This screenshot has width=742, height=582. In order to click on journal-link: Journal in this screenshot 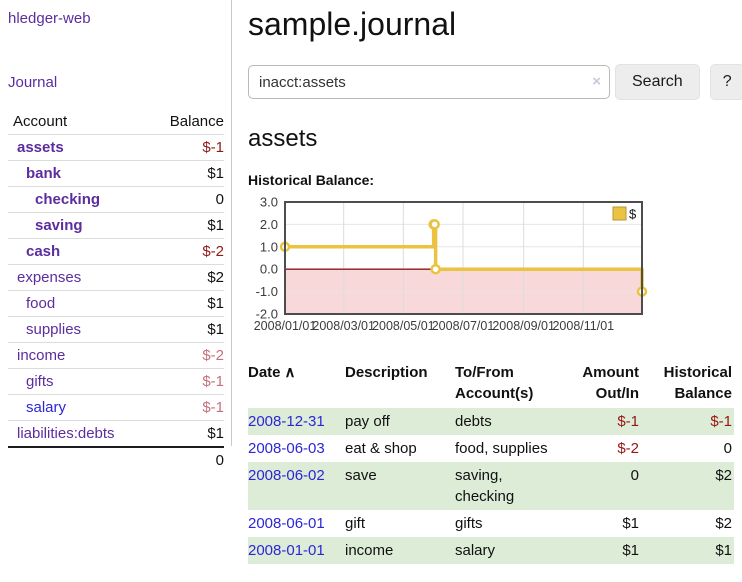, I will do `click(33, 82)`.